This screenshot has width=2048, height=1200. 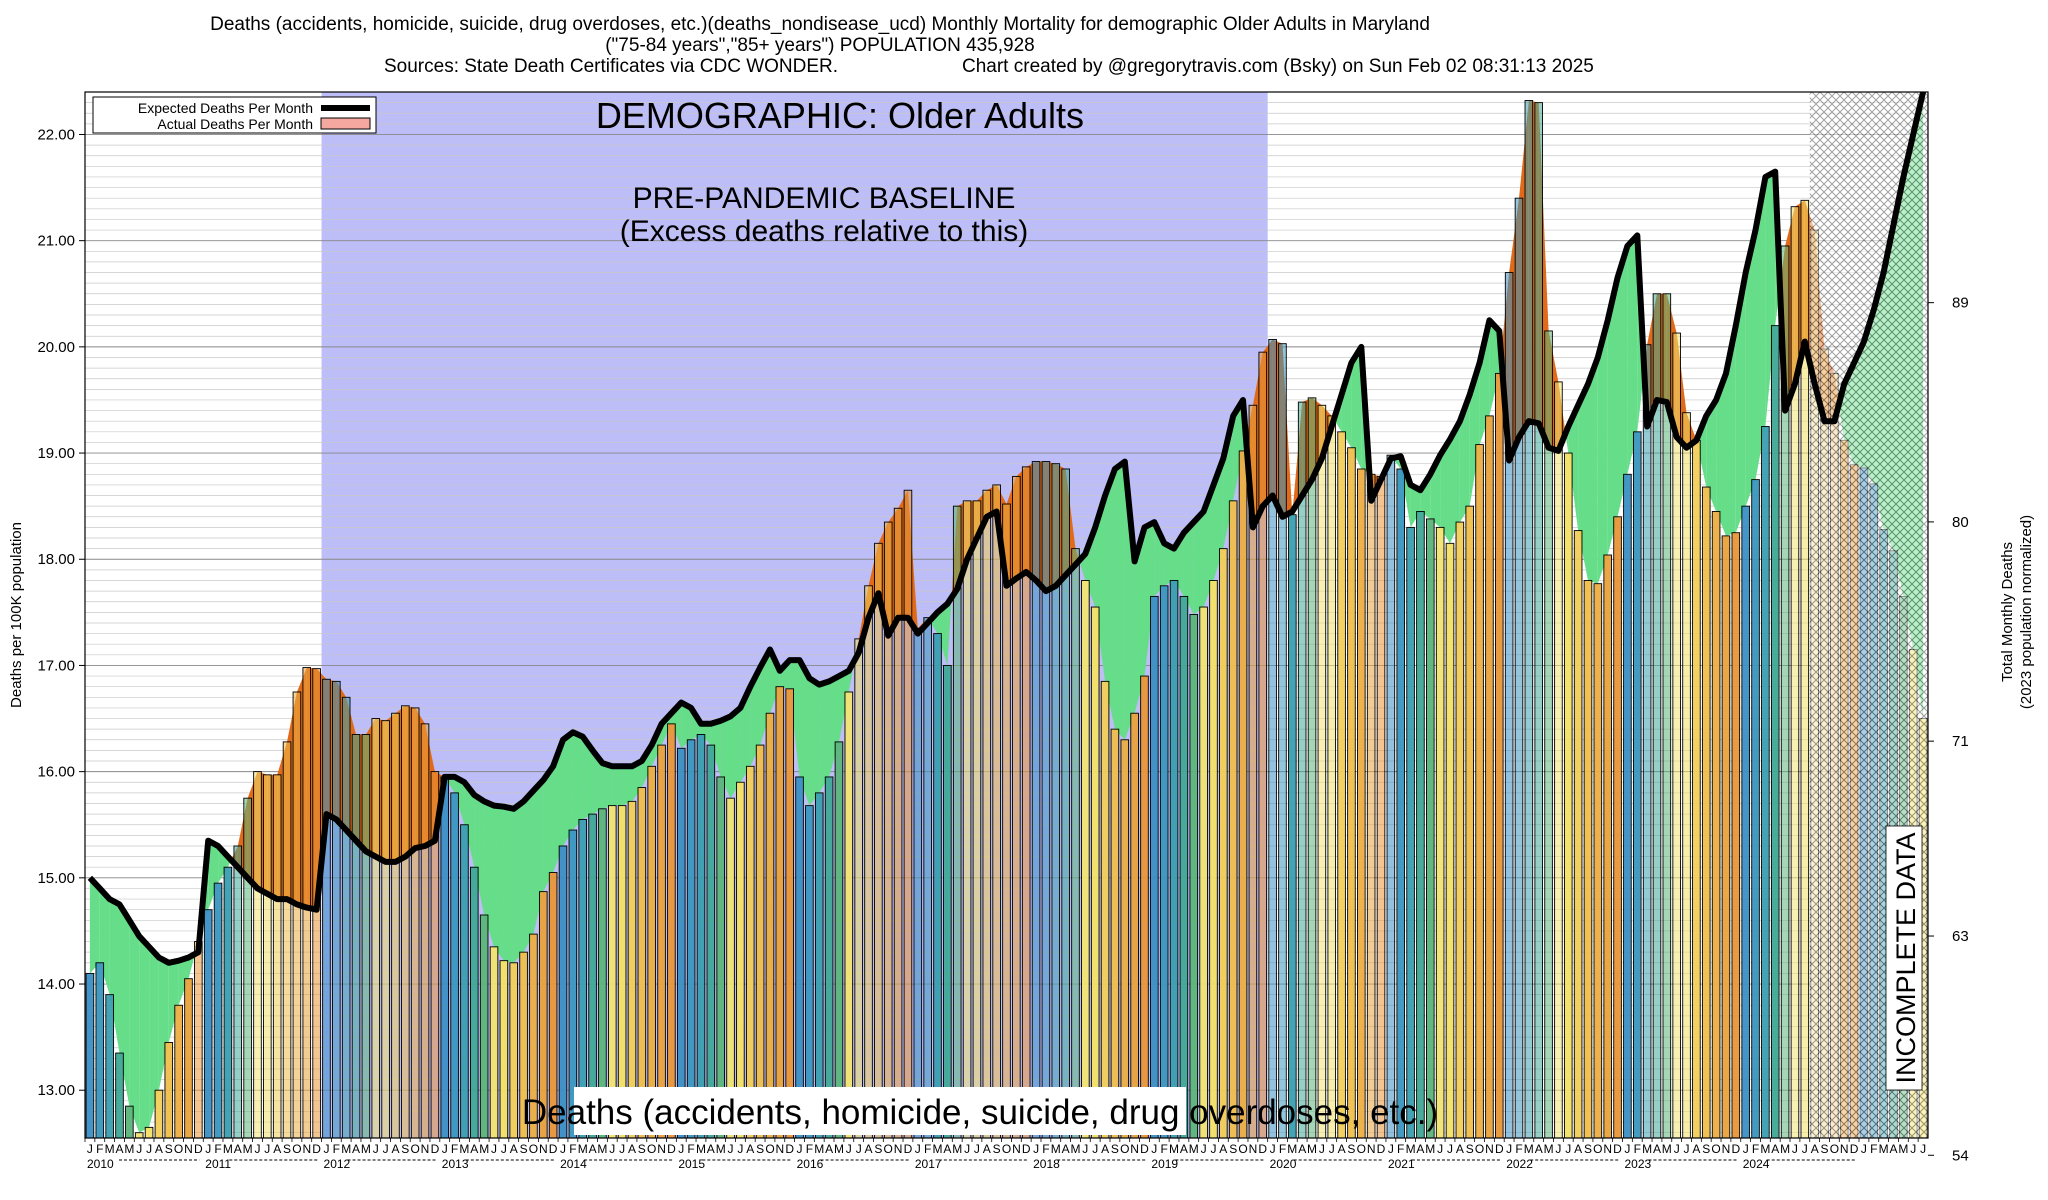 I want to click on y2-axis-label-line2: (2023 population normalized), so click(x=2026, y=612).